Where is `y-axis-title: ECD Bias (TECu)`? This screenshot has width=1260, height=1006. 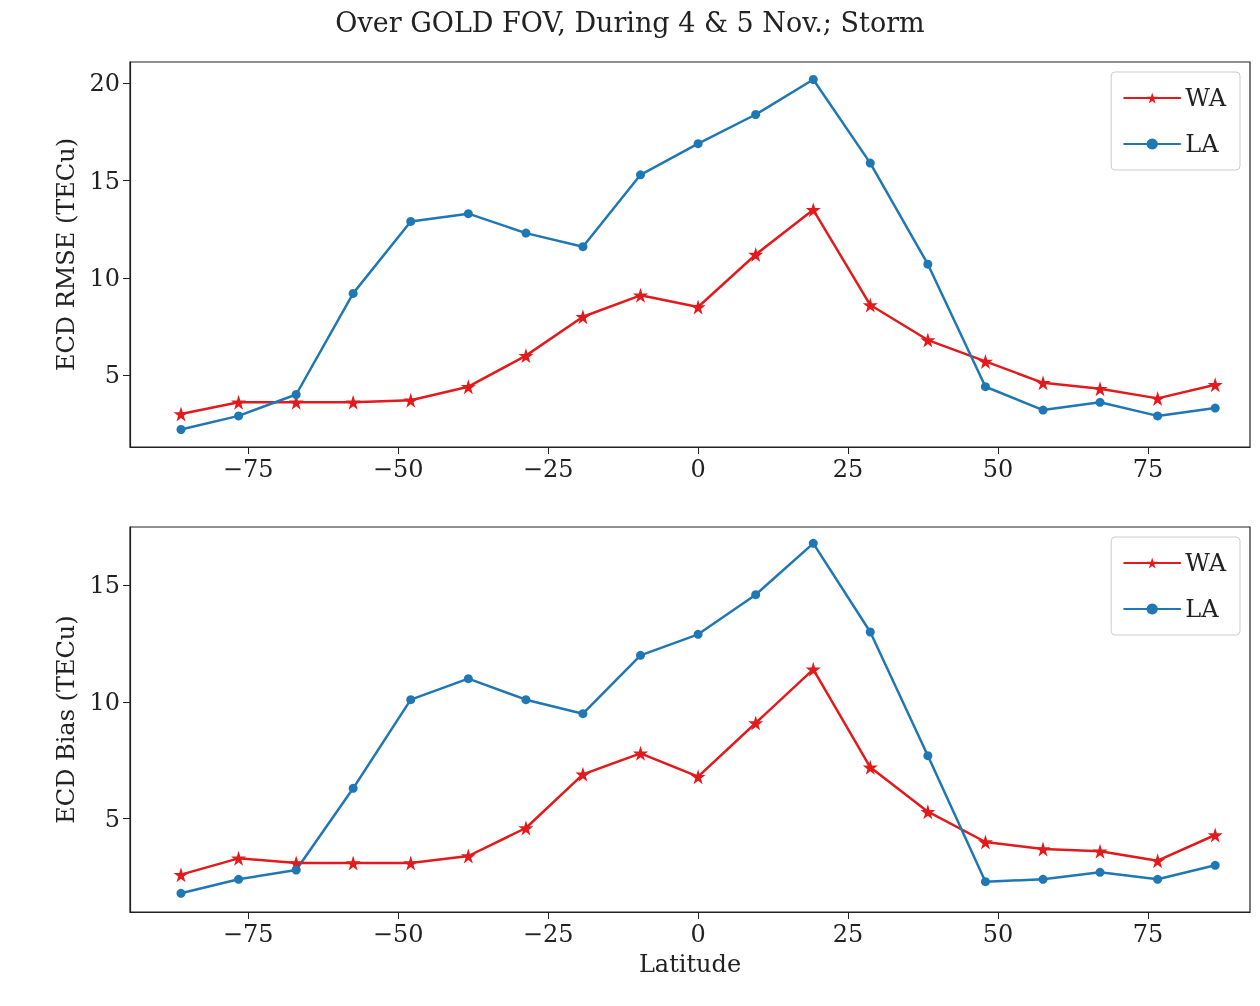 y-axis-title: ECD Bias (TECu) is located at coordinates (66, 719).